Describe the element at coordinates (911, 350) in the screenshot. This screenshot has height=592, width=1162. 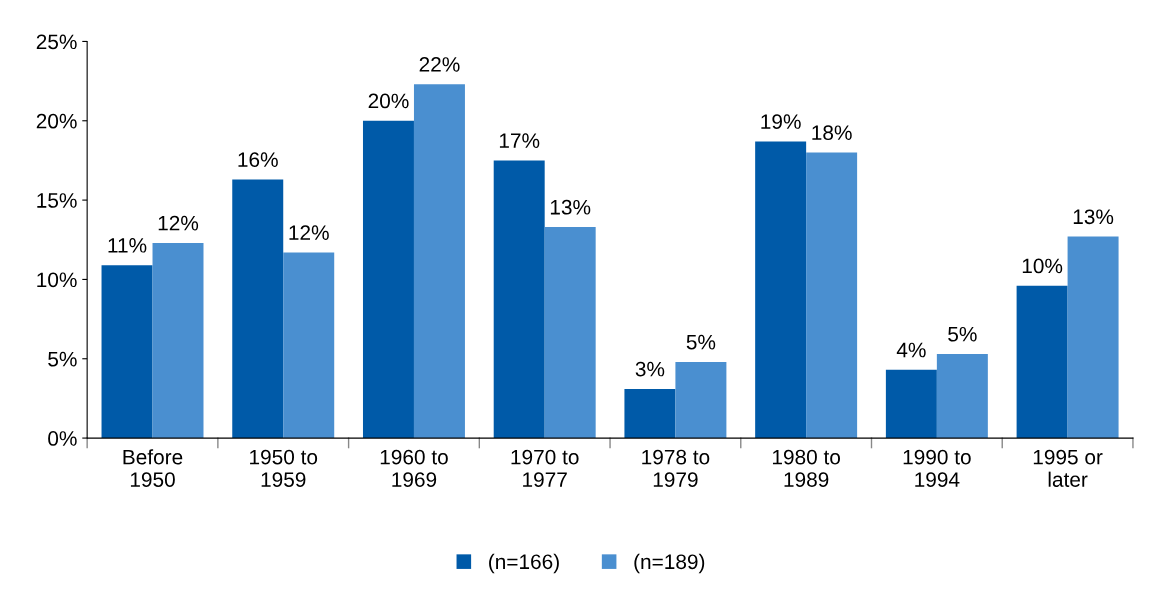
I see `data-label: 4%` at that location.